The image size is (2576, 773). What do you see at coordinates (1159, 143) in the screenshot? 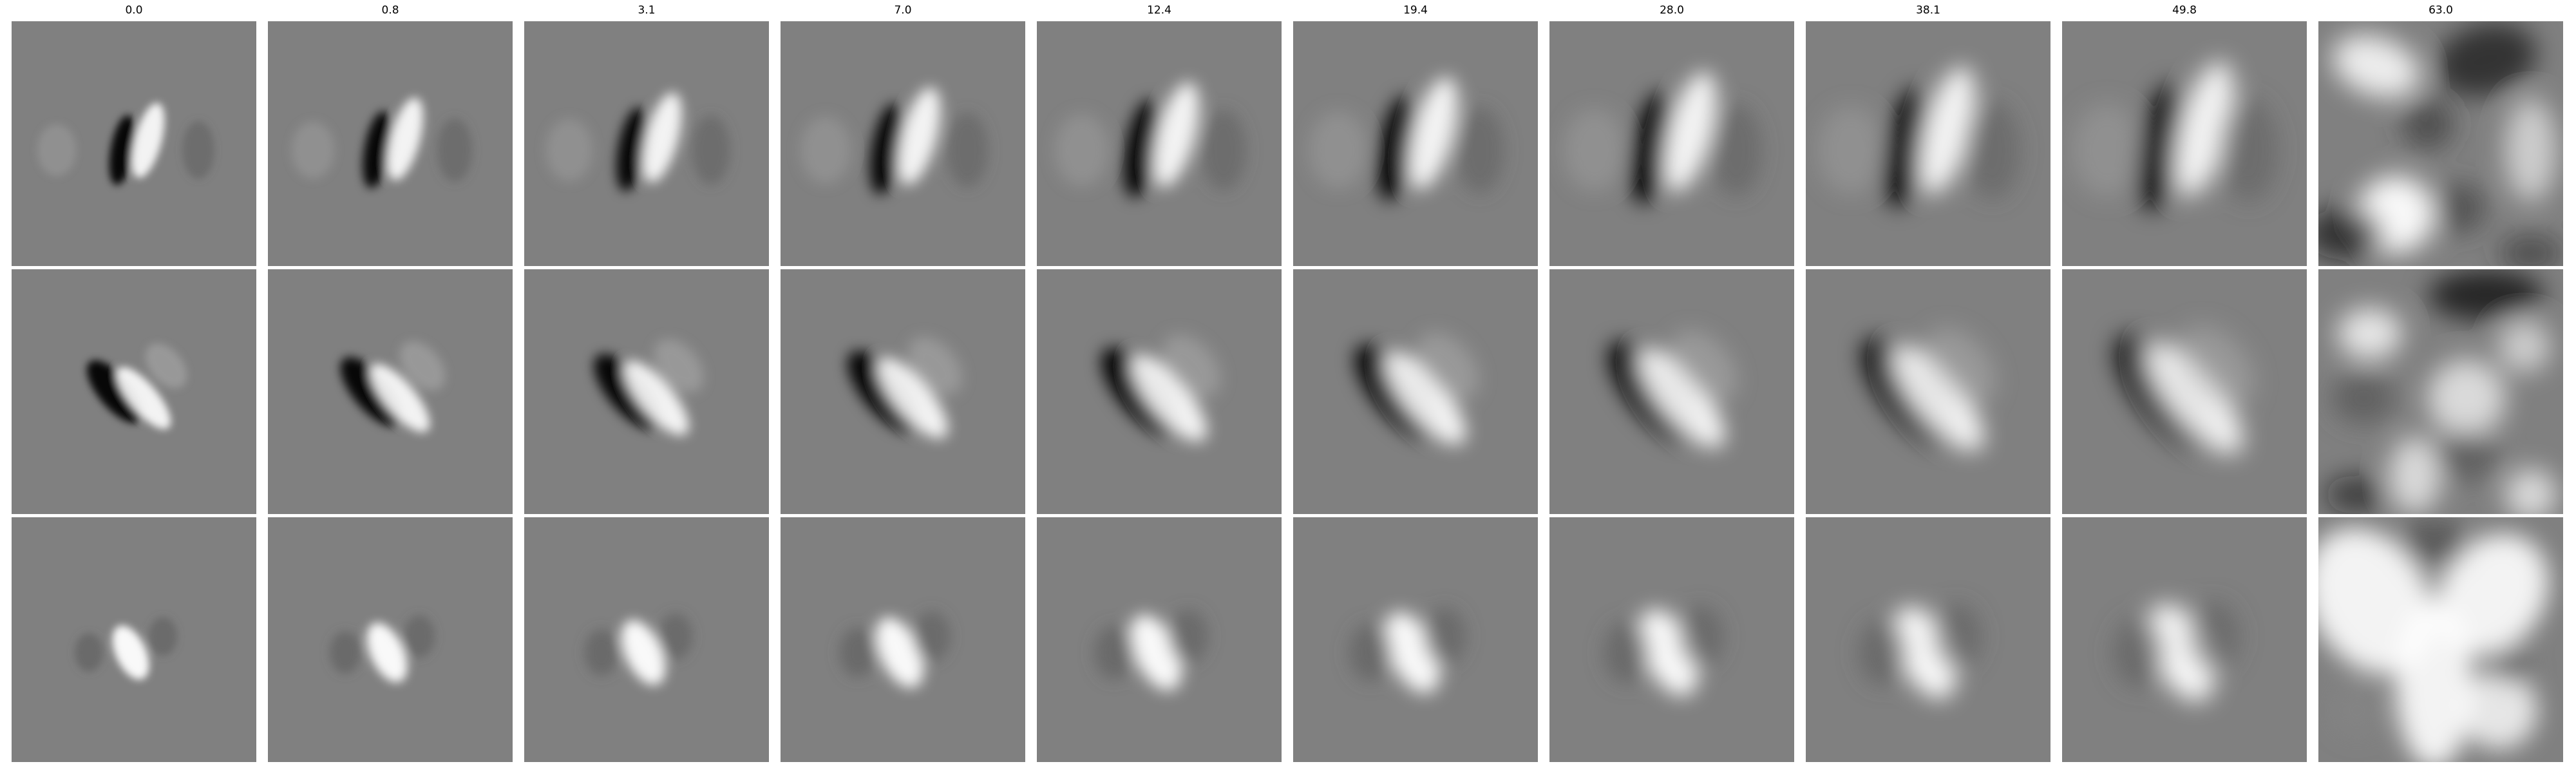
I see `filter-image-r1-c5` at bounding box center [1159, 143].